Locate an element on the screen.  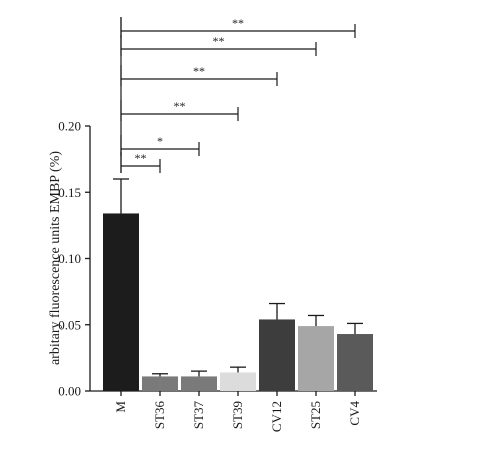
x-tick-label: ST25 is located at coordinates (315, 415).